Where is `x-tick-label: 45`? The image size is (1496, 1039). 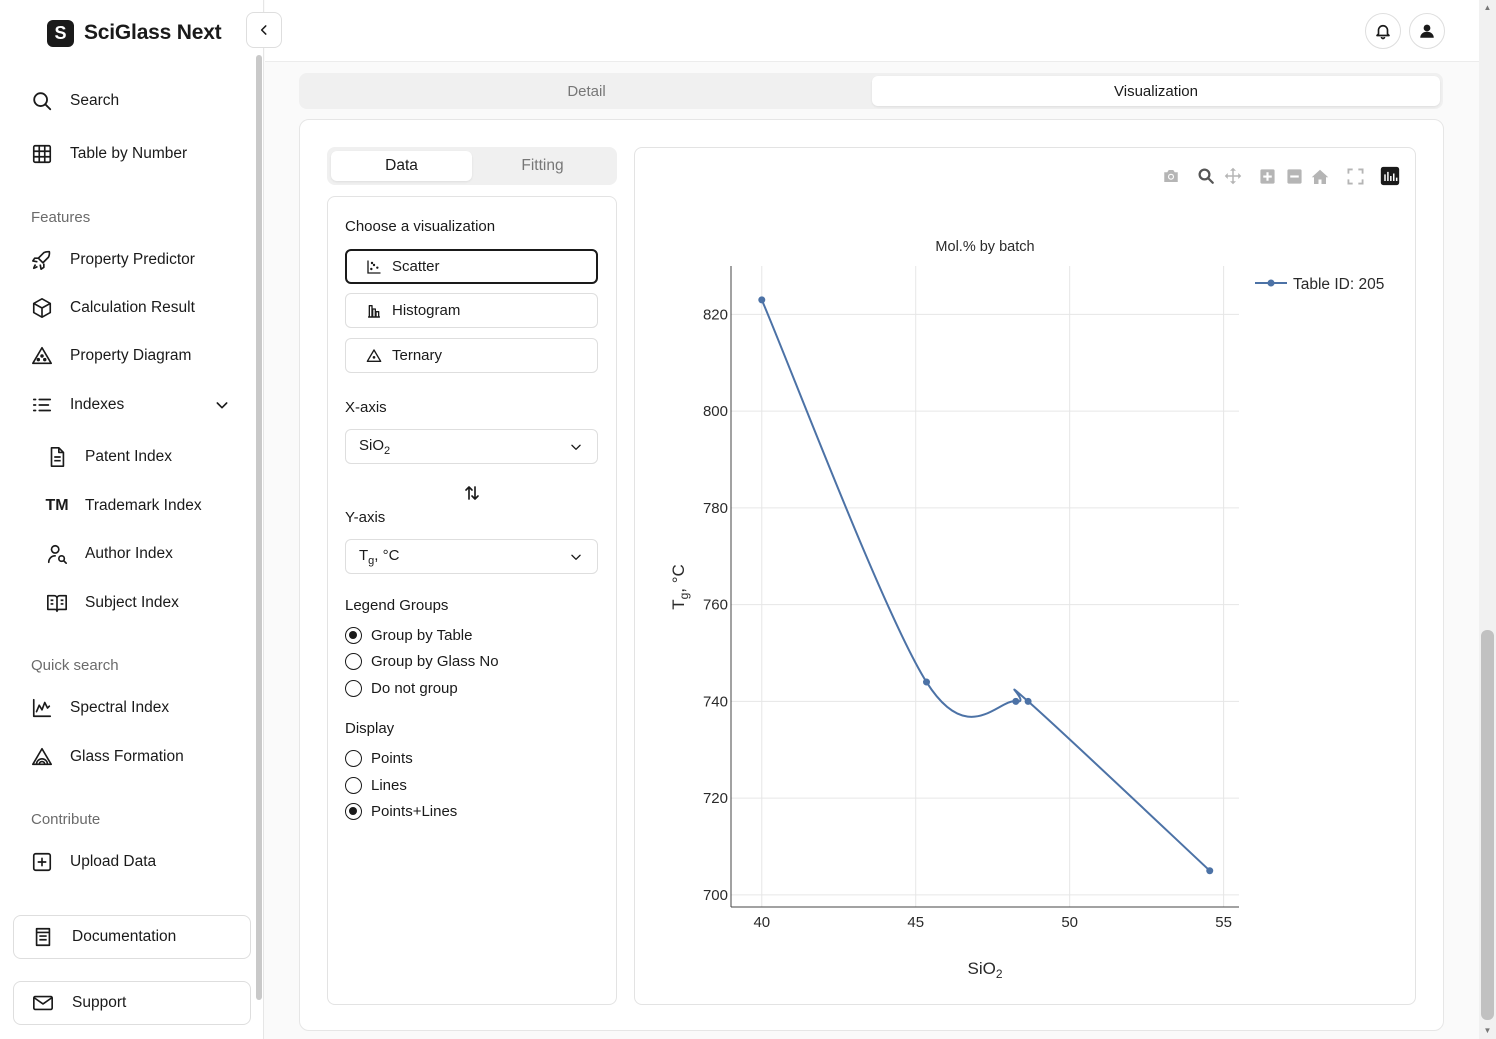 x-tick-label: 45 is located at coordinates (915, 922).